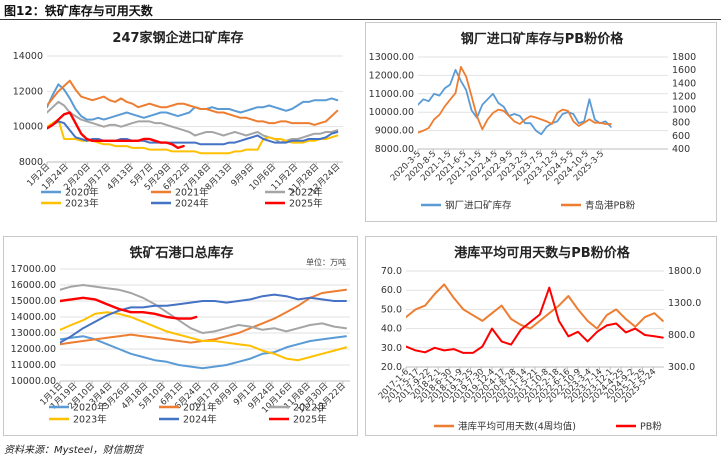 The image size is (721, 457). What do you see at coordinates (478, 206) in the screenshot?
I see `legend-label: 钢厂进口矿库存` at bounding box center [478, 206].